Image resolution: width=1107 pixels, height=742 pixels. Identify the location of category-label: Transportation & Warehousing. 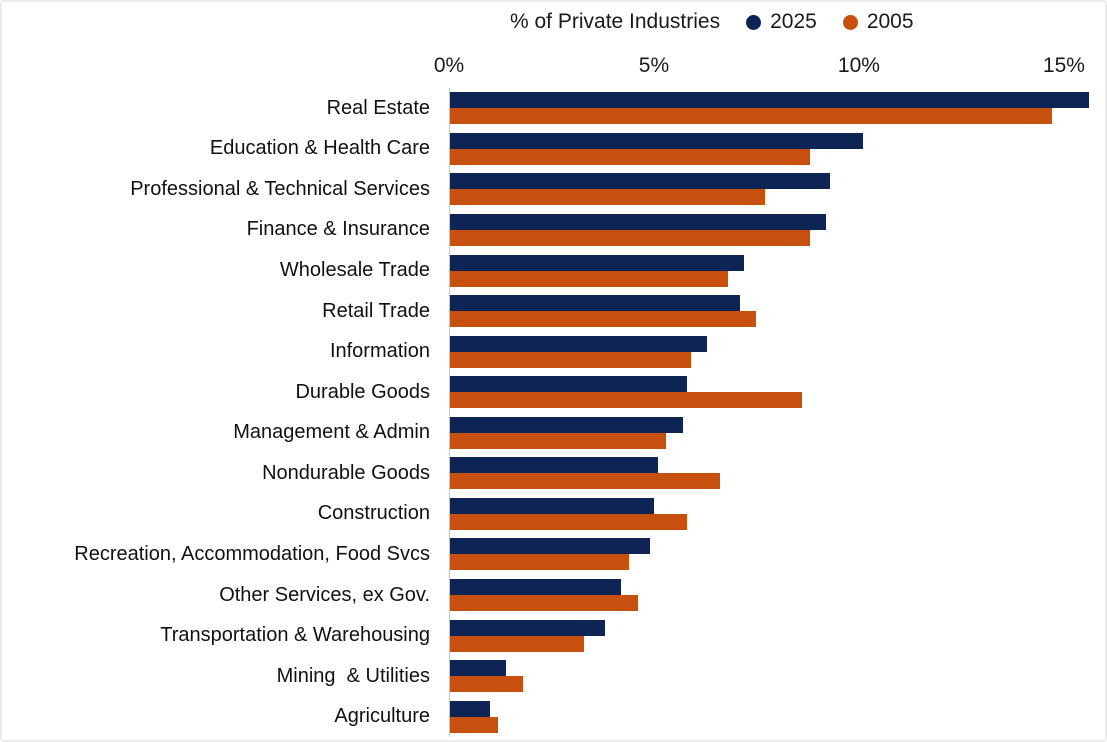
(295, 635).